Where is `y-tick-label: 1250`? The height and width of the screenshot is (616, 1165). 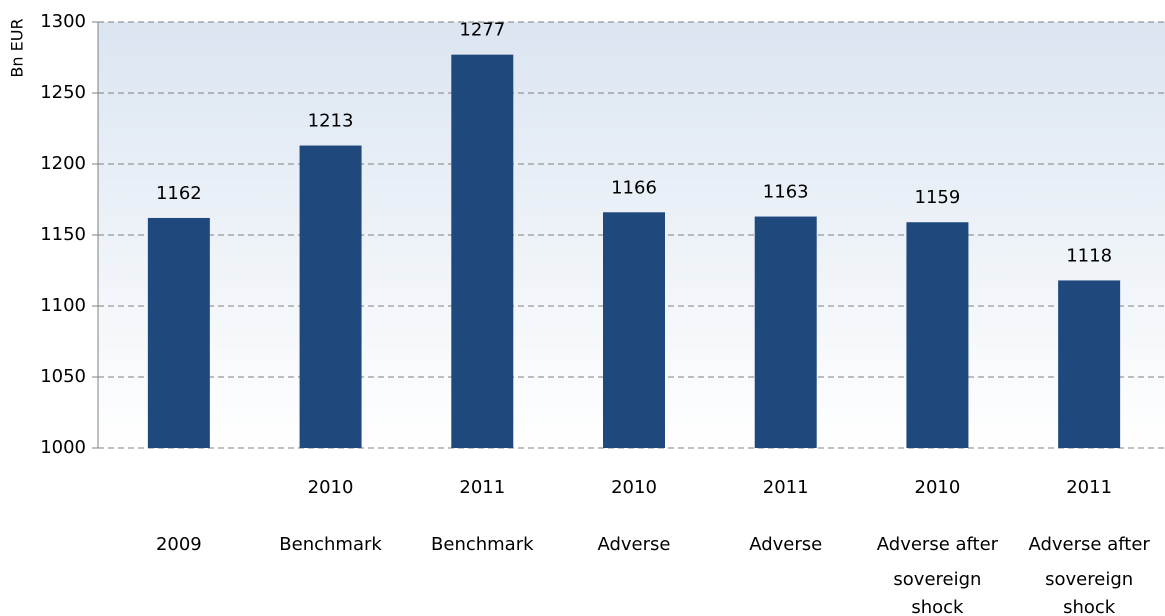 y-tick-label: 1250 is located at coordinates (63, 92).